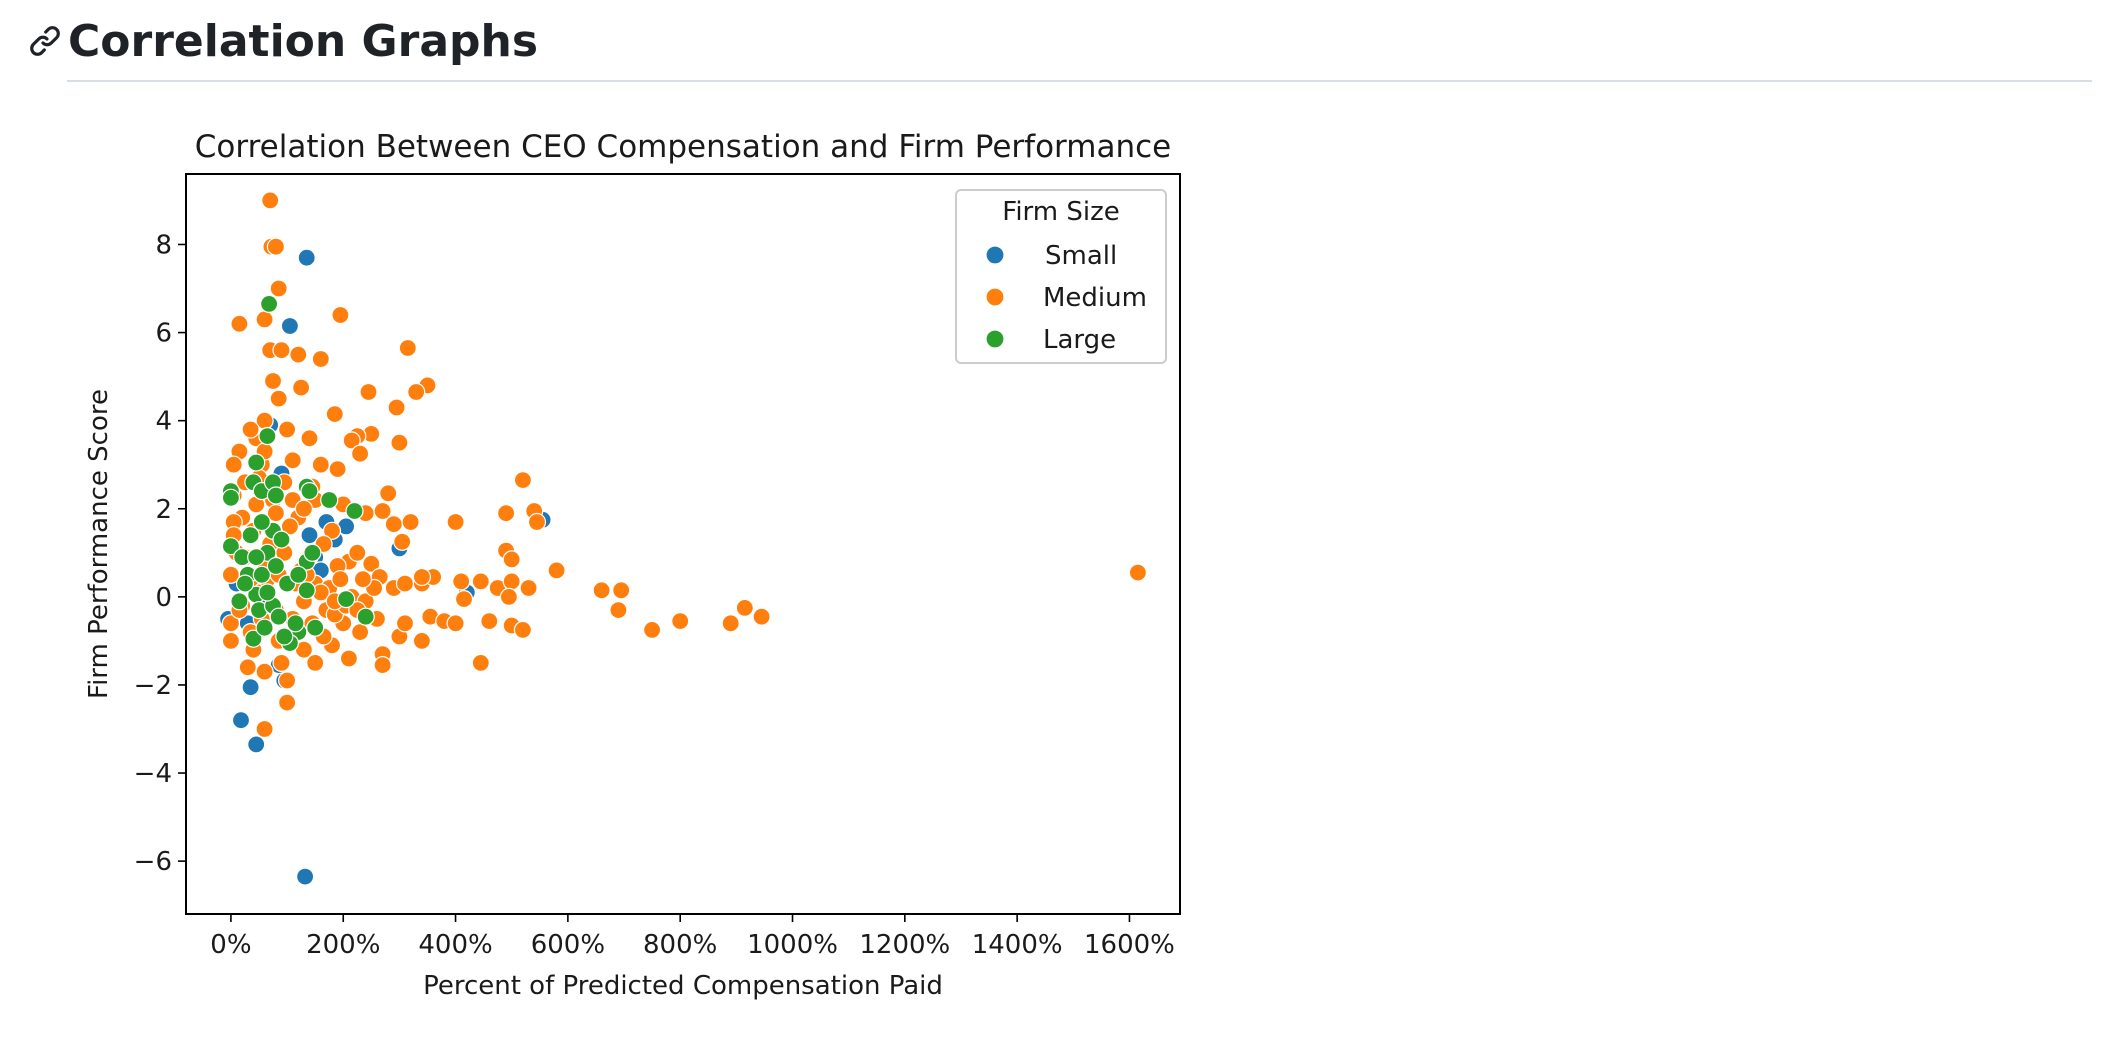 This screenshot has width=2121, height=1049. Describe the element at coordinates (1081, 256) in the screenshot. I see `legend-label-small: Small` at that location.